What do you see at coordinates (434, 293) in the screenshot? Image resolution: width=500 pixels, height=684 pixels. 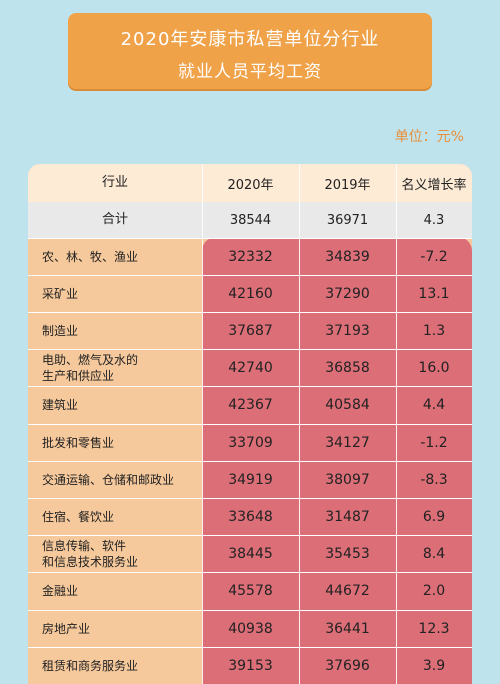 I see `growth-rate: 13.1` at bounding box center [434, 293].